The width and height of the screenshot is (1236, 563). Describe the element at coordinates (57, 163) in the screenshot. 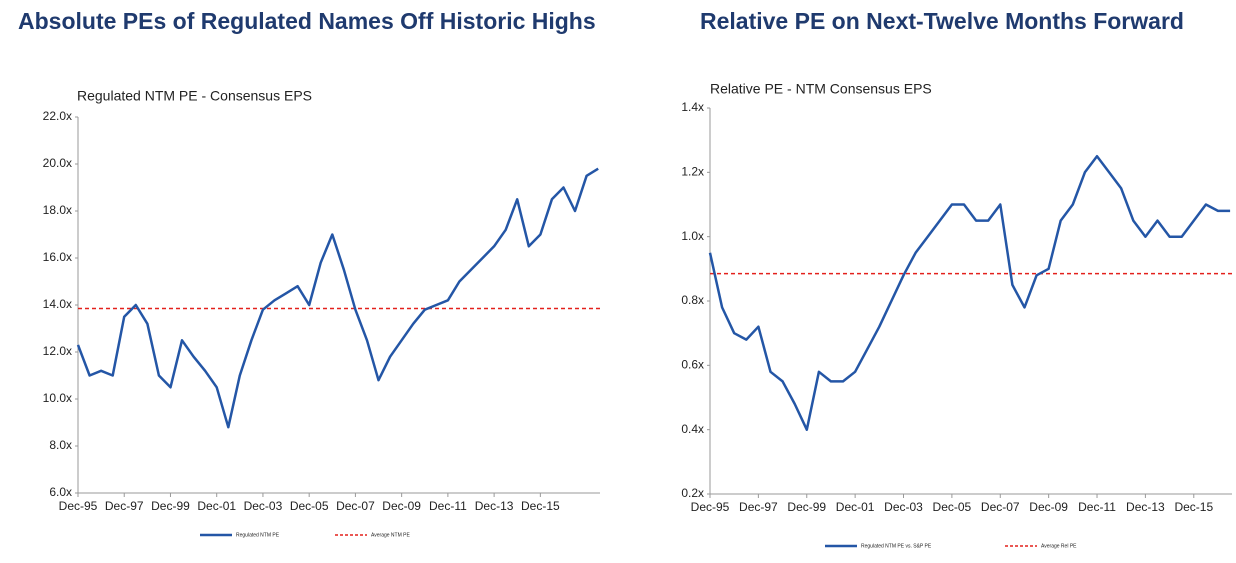

I see `y-tick-label: 20.0x` at that location.